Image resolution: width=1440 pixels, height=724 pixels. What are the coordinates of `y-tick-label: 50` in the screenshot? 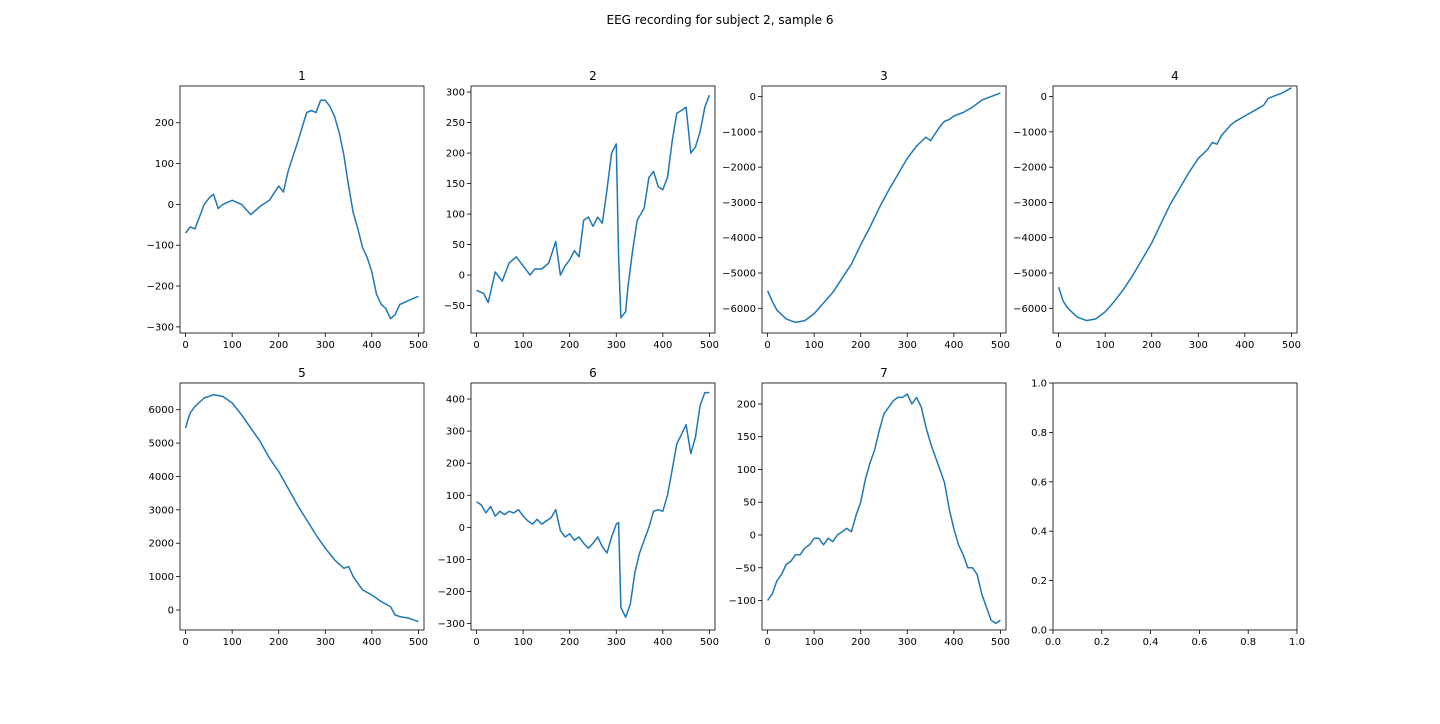 It's located at (458, 245).